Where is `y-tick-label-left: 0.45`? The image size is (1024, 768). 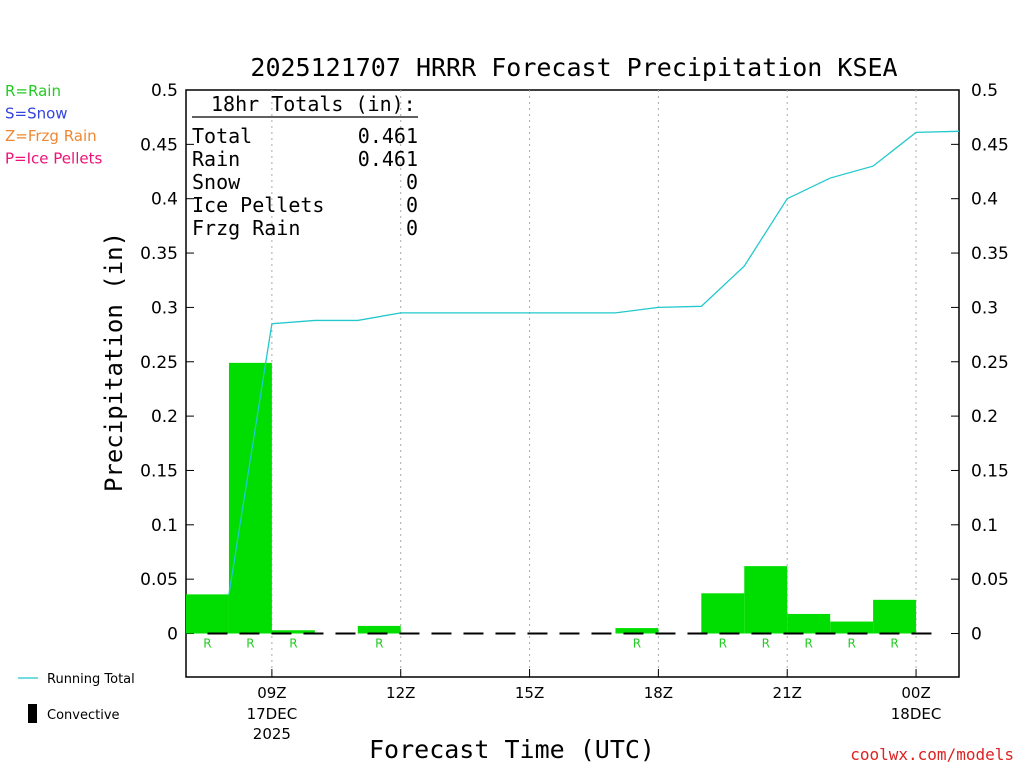 y-tick-label-left: 0.45 is located at coordinates (159, 145).